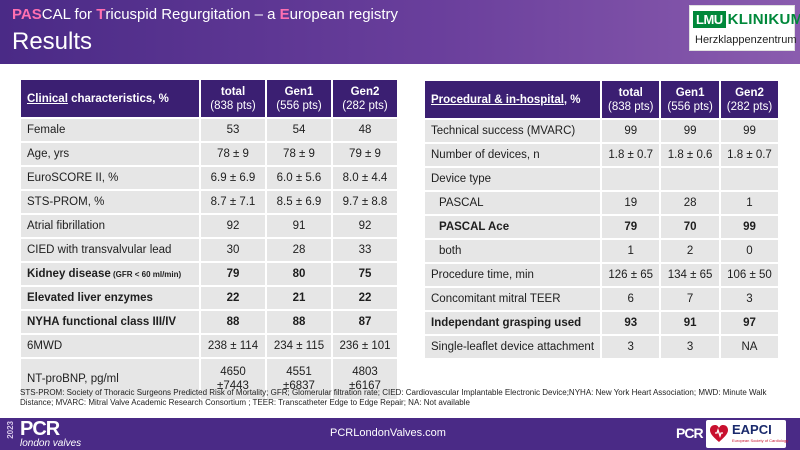 This screenshot has height=450, width=800. What do you see at coordinates (513, 99) in the screenshot?
I see `procedural-header-label: Procedural & in-hospital, %` at bounding box center [513, 99].